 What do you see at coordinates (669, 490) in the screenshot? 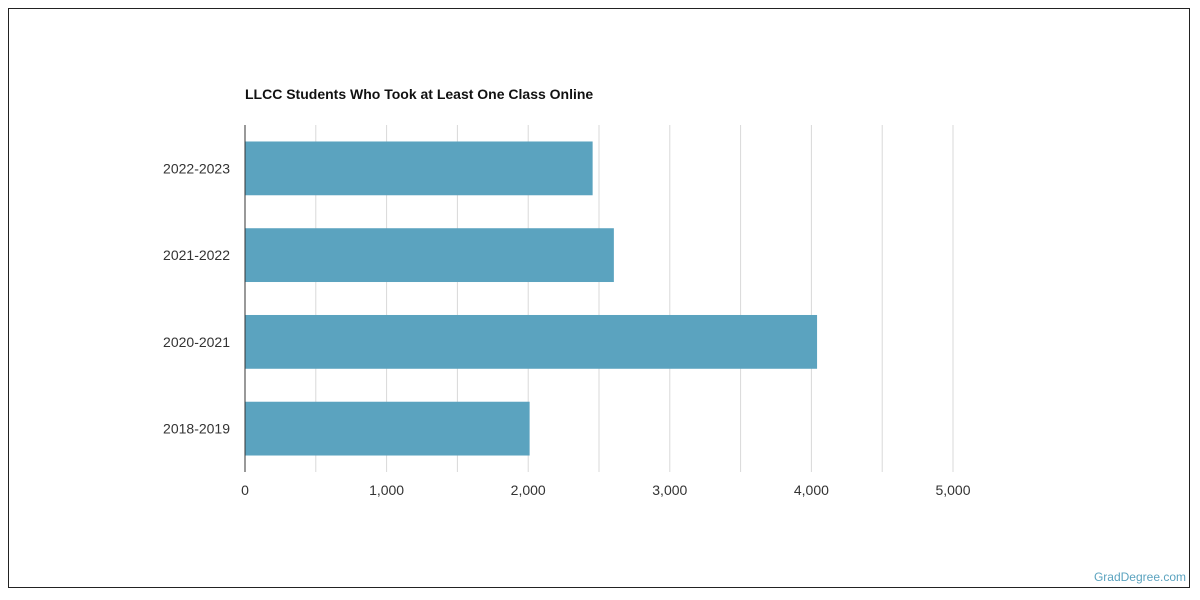
I see `x-tick-label: 3,000` at bounding box center [669, 490].